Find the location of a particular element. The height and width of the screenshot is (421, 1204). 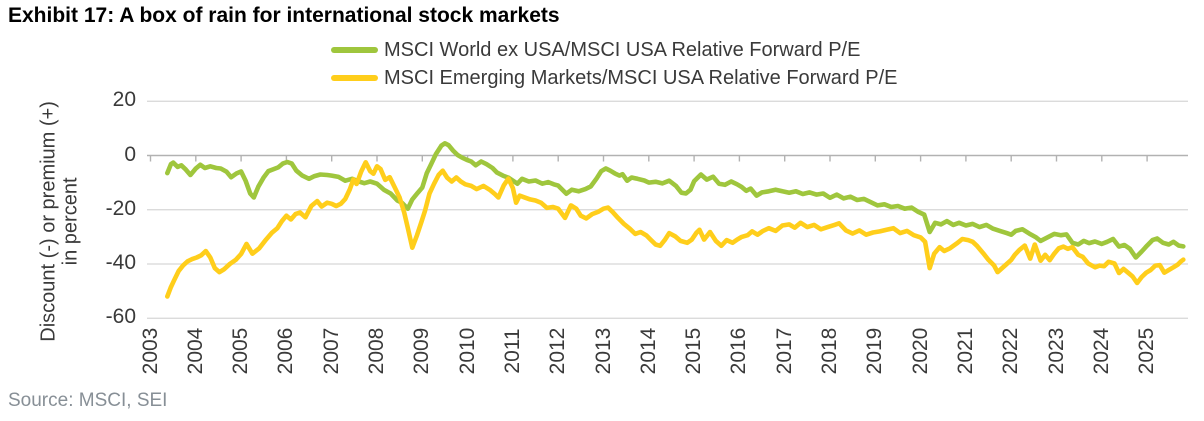

y-tick-label: -20 is located at coordinates (120, 208).